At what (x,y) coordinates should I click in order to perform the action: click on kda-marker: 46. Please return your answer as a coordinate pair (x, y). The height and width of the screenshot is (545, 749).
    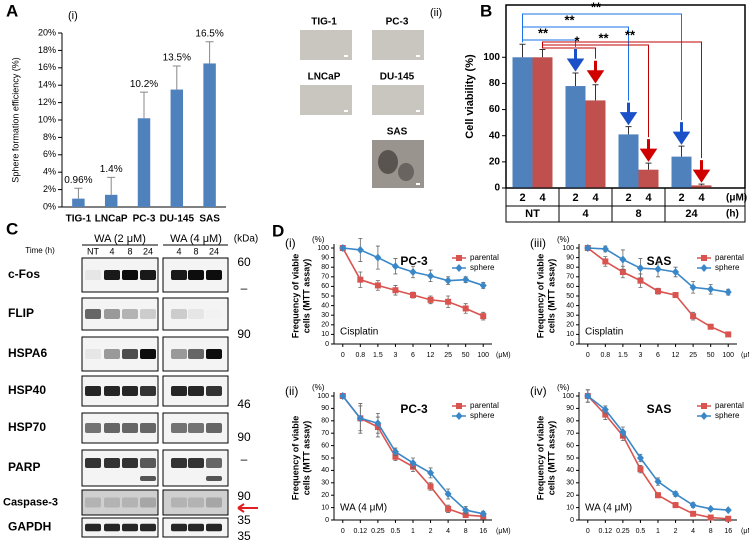
    Looking at the image, I should click on (244, 404).